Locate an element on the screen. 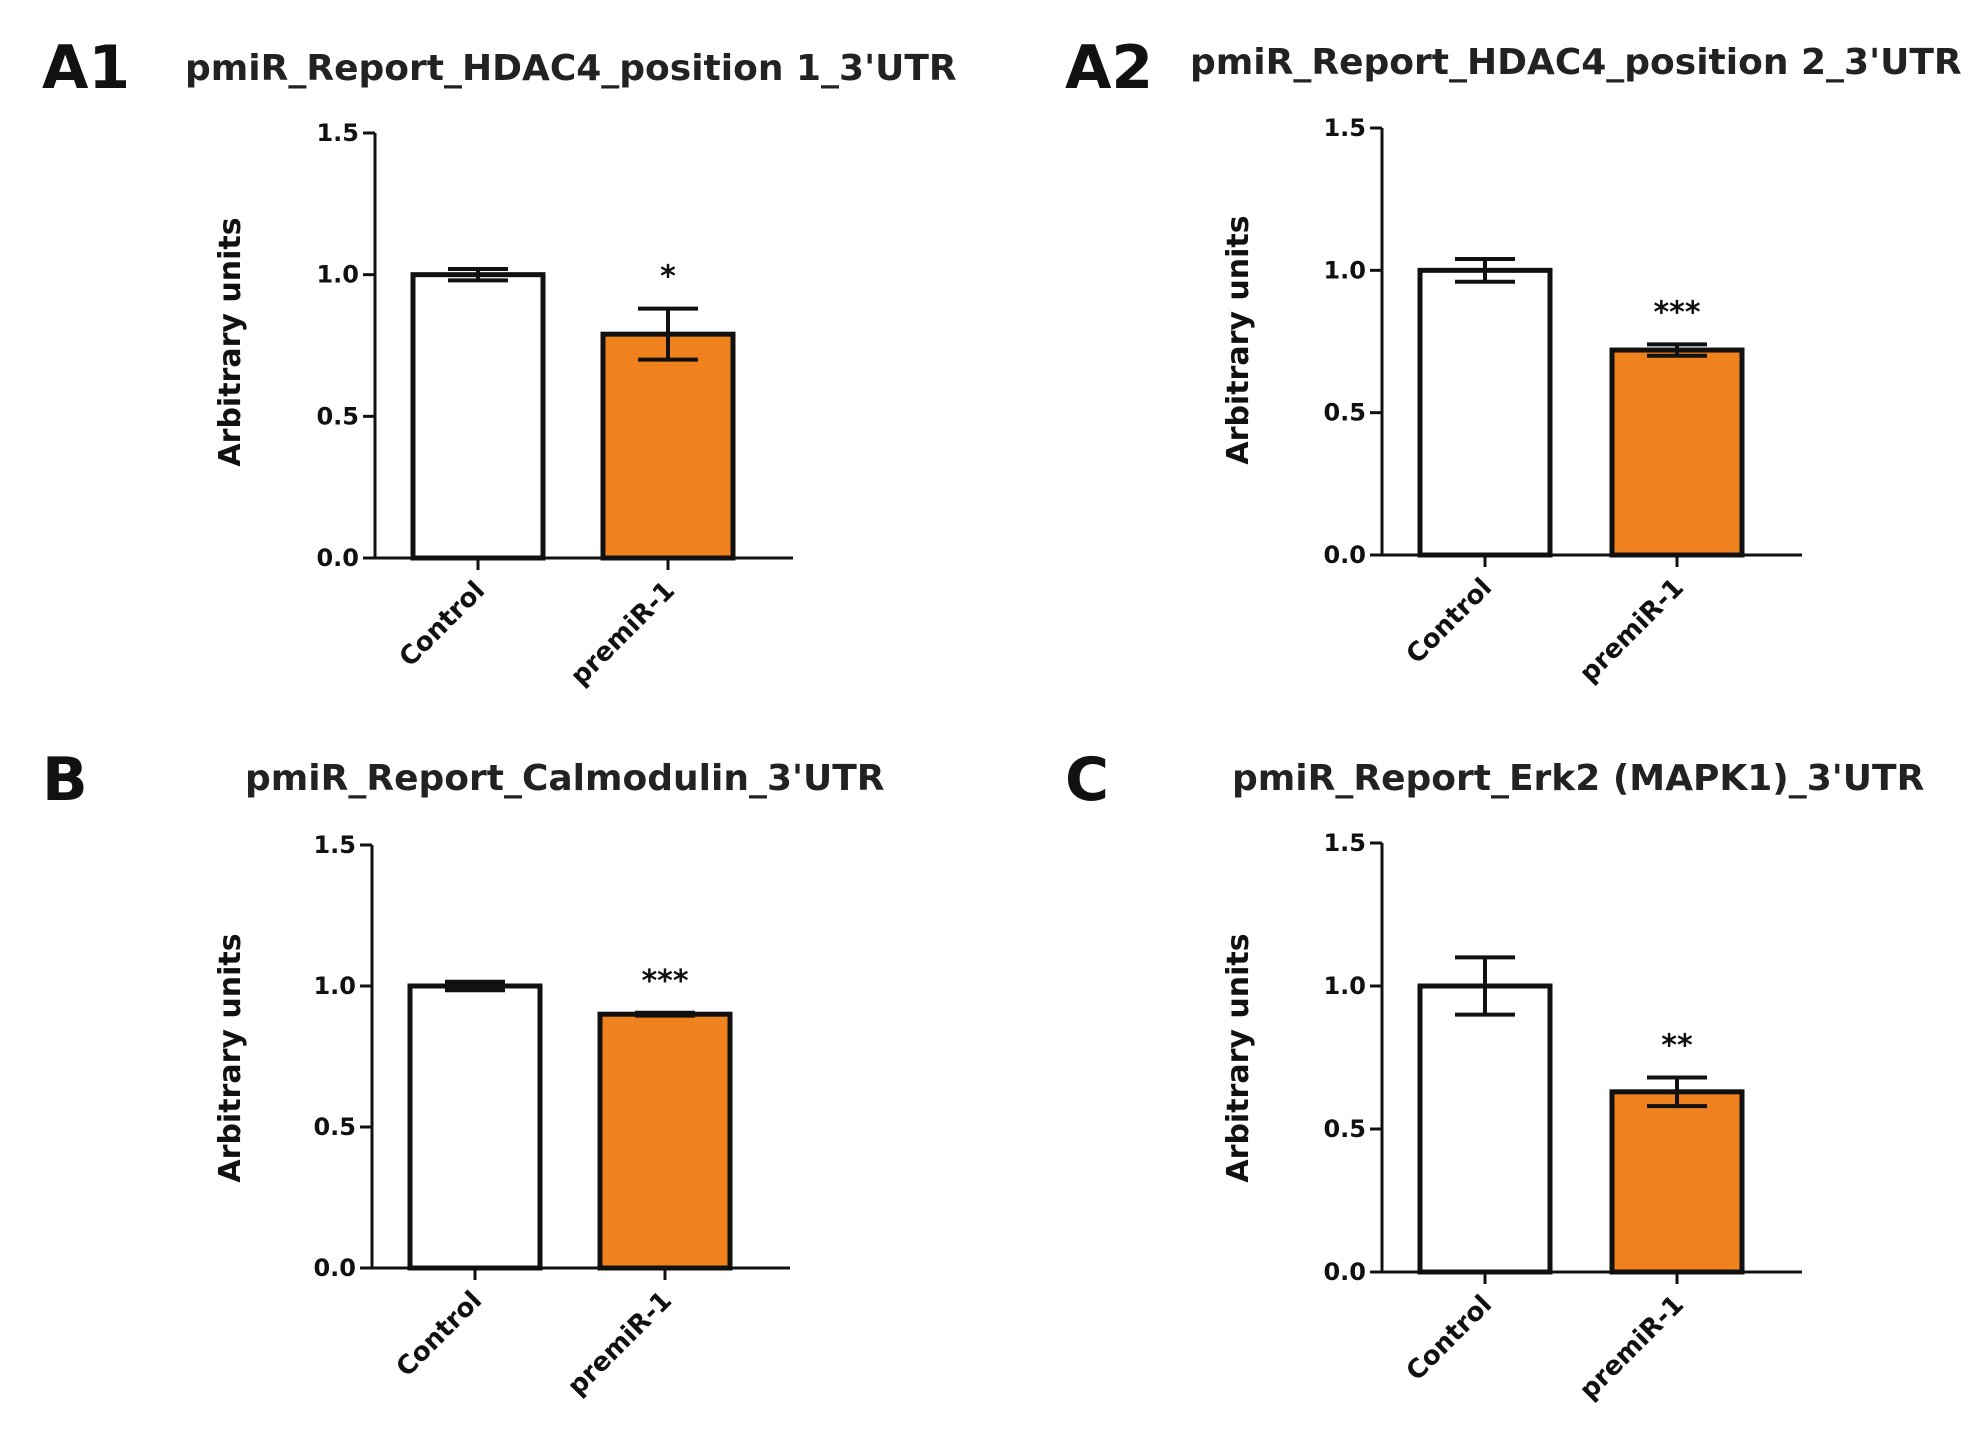 The height and width of the screenshot is (1437, 1986). panel-letter: C is located at coordinates (1087, 780).